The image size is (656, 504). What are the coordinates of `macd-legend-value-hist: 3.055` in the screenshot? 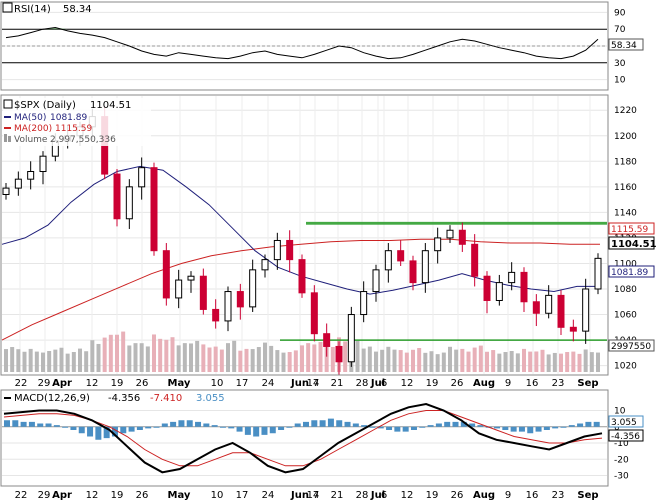 It's located at (210, 398).